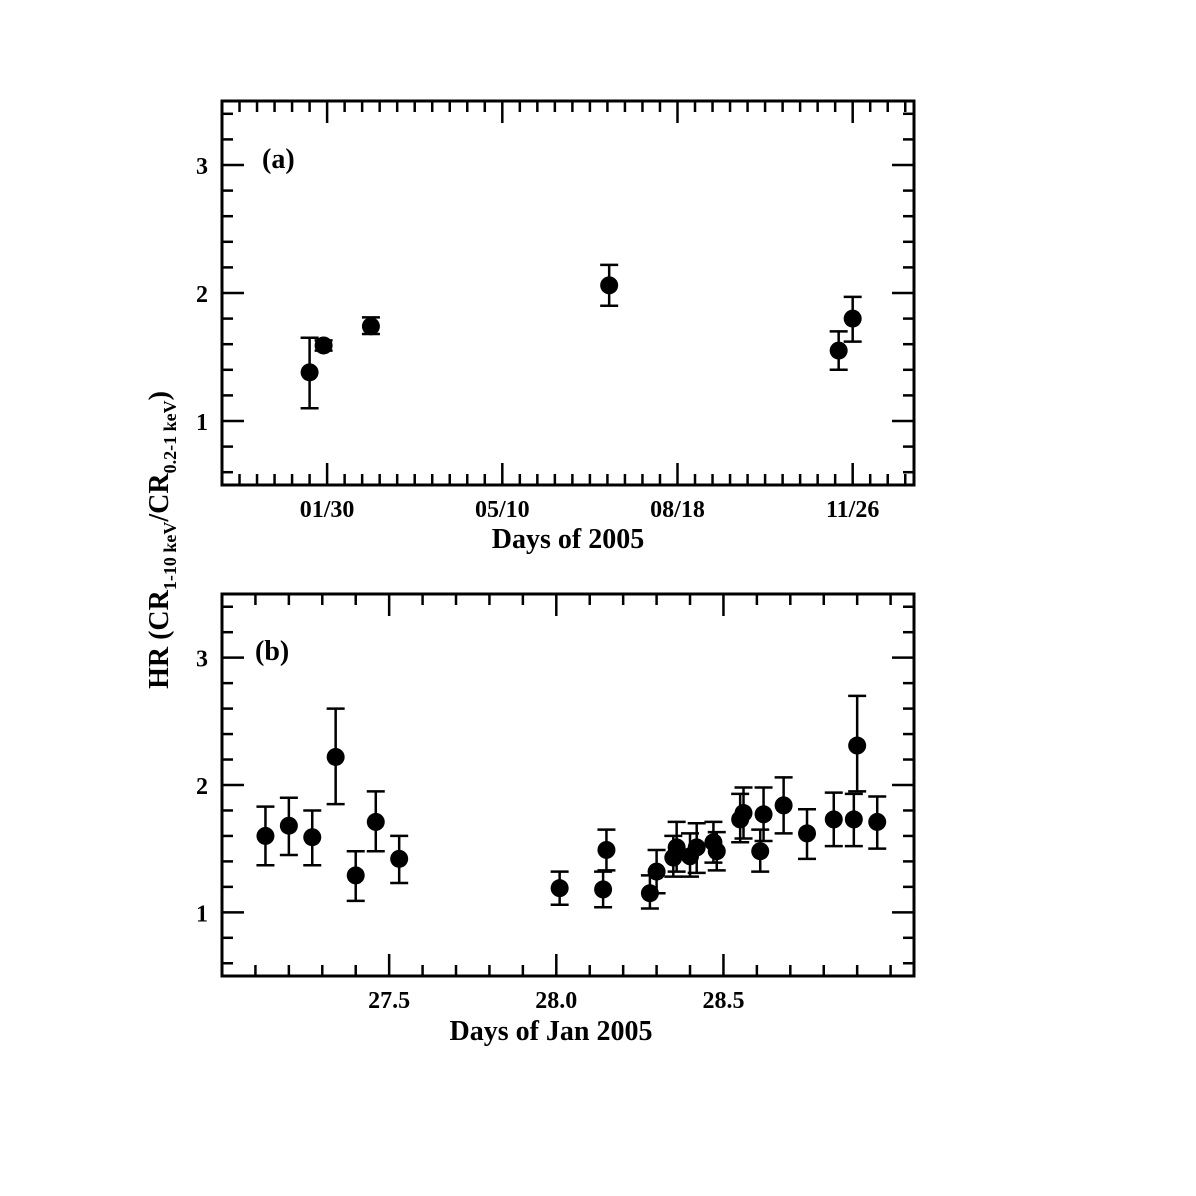  I want to click on y-axis-title-sub2: 0.2-1 keV, so click(170, 436).